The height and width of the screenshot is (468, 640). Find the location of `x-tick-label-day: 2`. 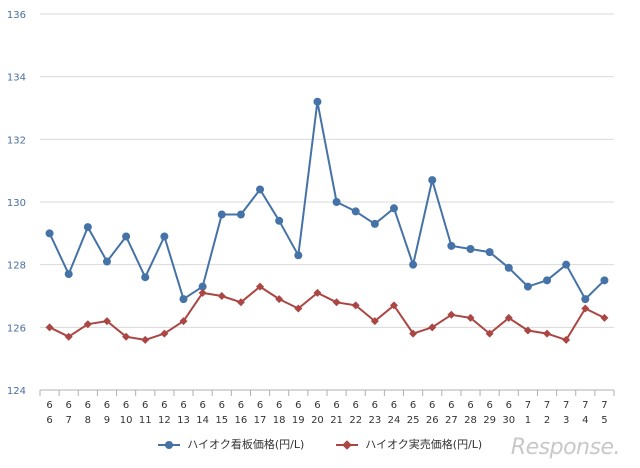

x-tick-label-day: 2 is located at coordinates (547, 420).